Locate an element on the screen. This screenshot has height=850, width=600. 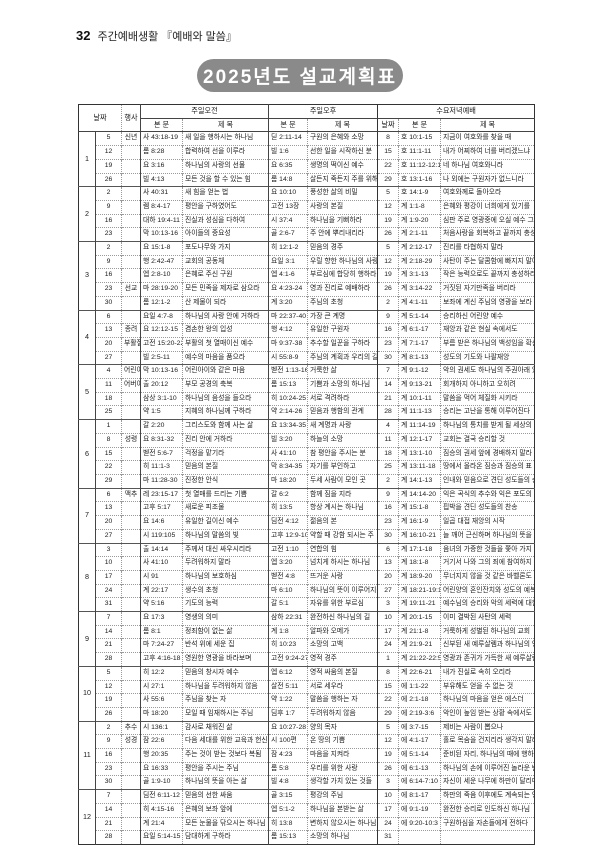
cell-pm-scripture: 엡 4:1-6 is located at coordinates (288, 275).